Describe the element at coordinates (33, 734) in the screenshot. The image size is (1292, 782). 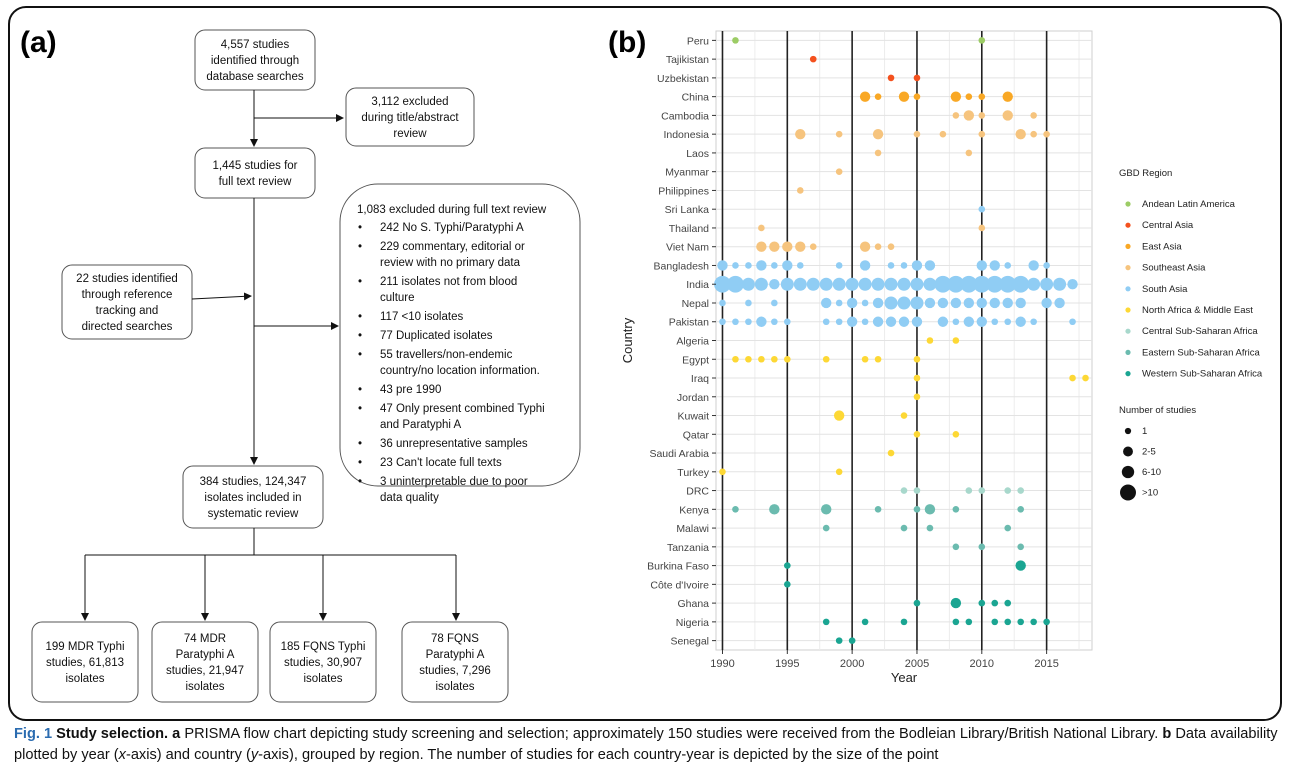
I see `caption-figure-number: Fig. 1` at that location.